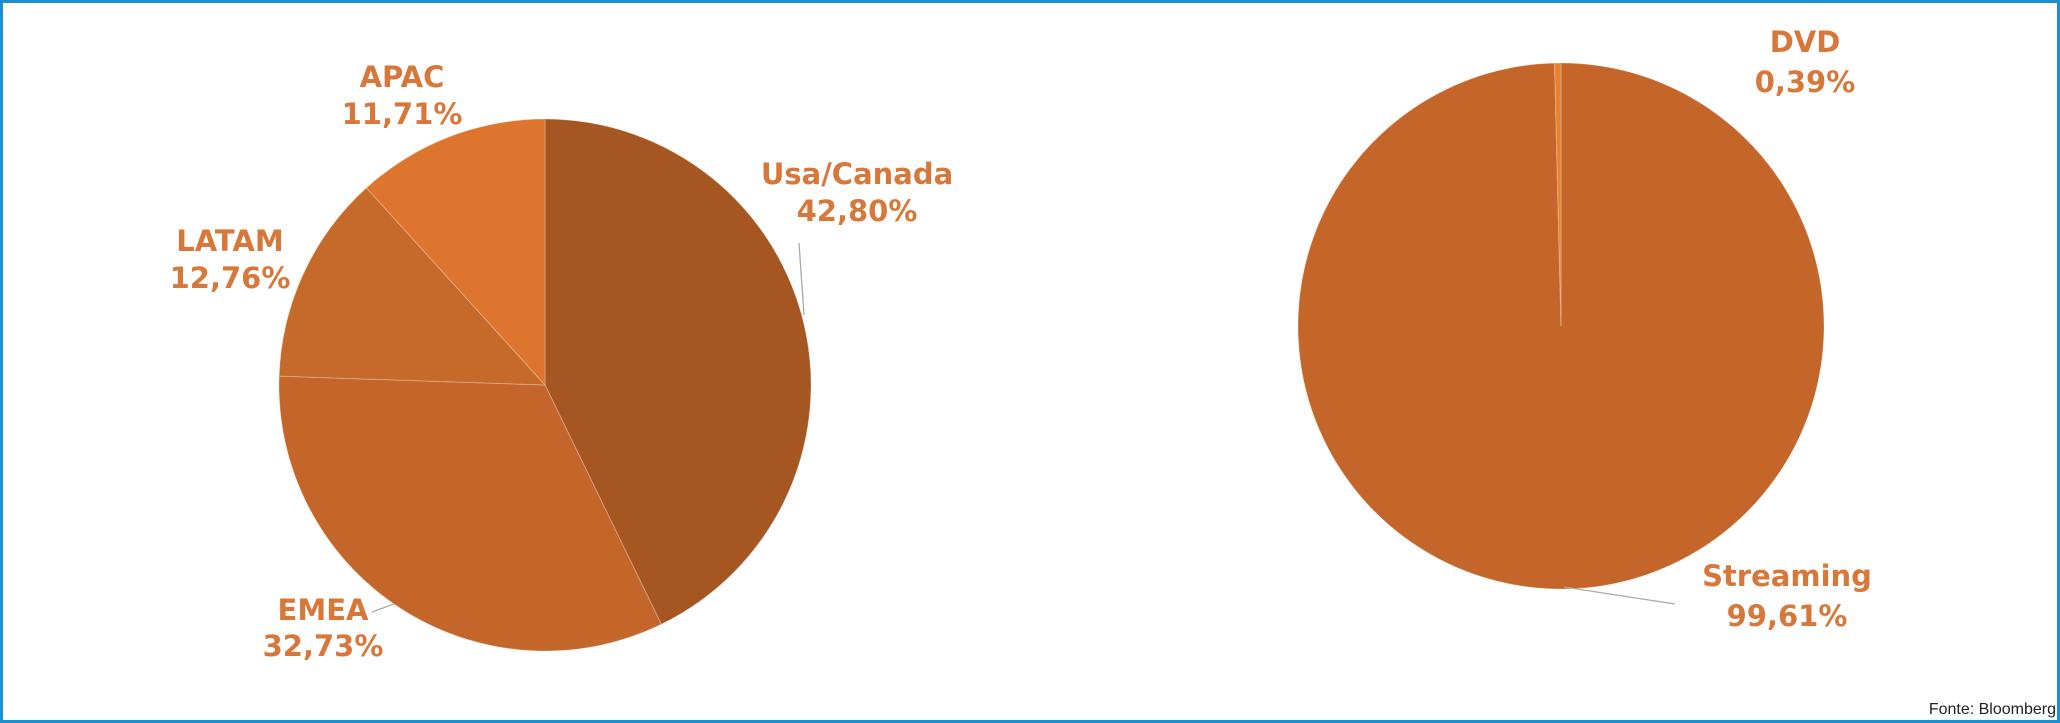 Image resolution: width=2060 pixels, height=723 pixels. I want to click on slice-name: APAC, so click(402, 77).